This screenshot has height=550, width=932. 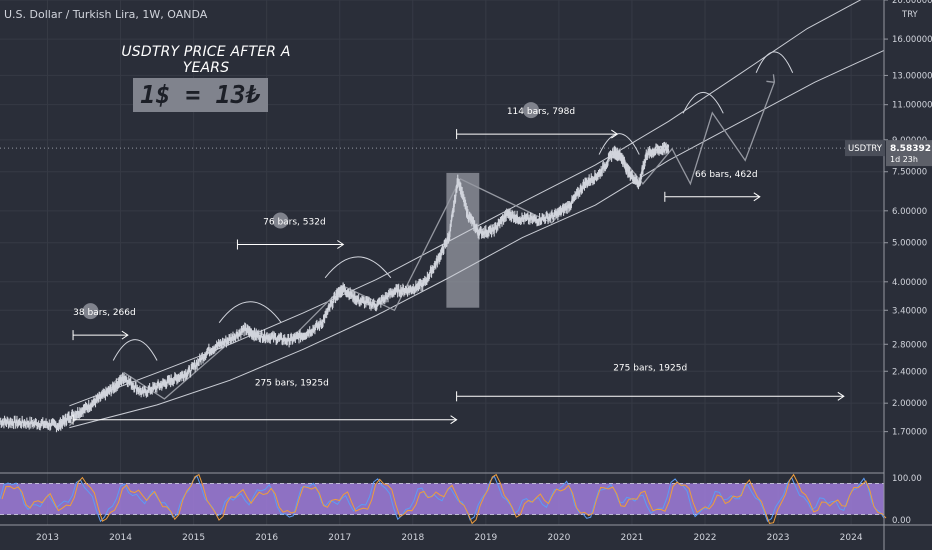 What do you see at coordinates (909, 345) in the screenshot?
I see `y-tick-label: 2.80000` at bounding box center [909, 345].